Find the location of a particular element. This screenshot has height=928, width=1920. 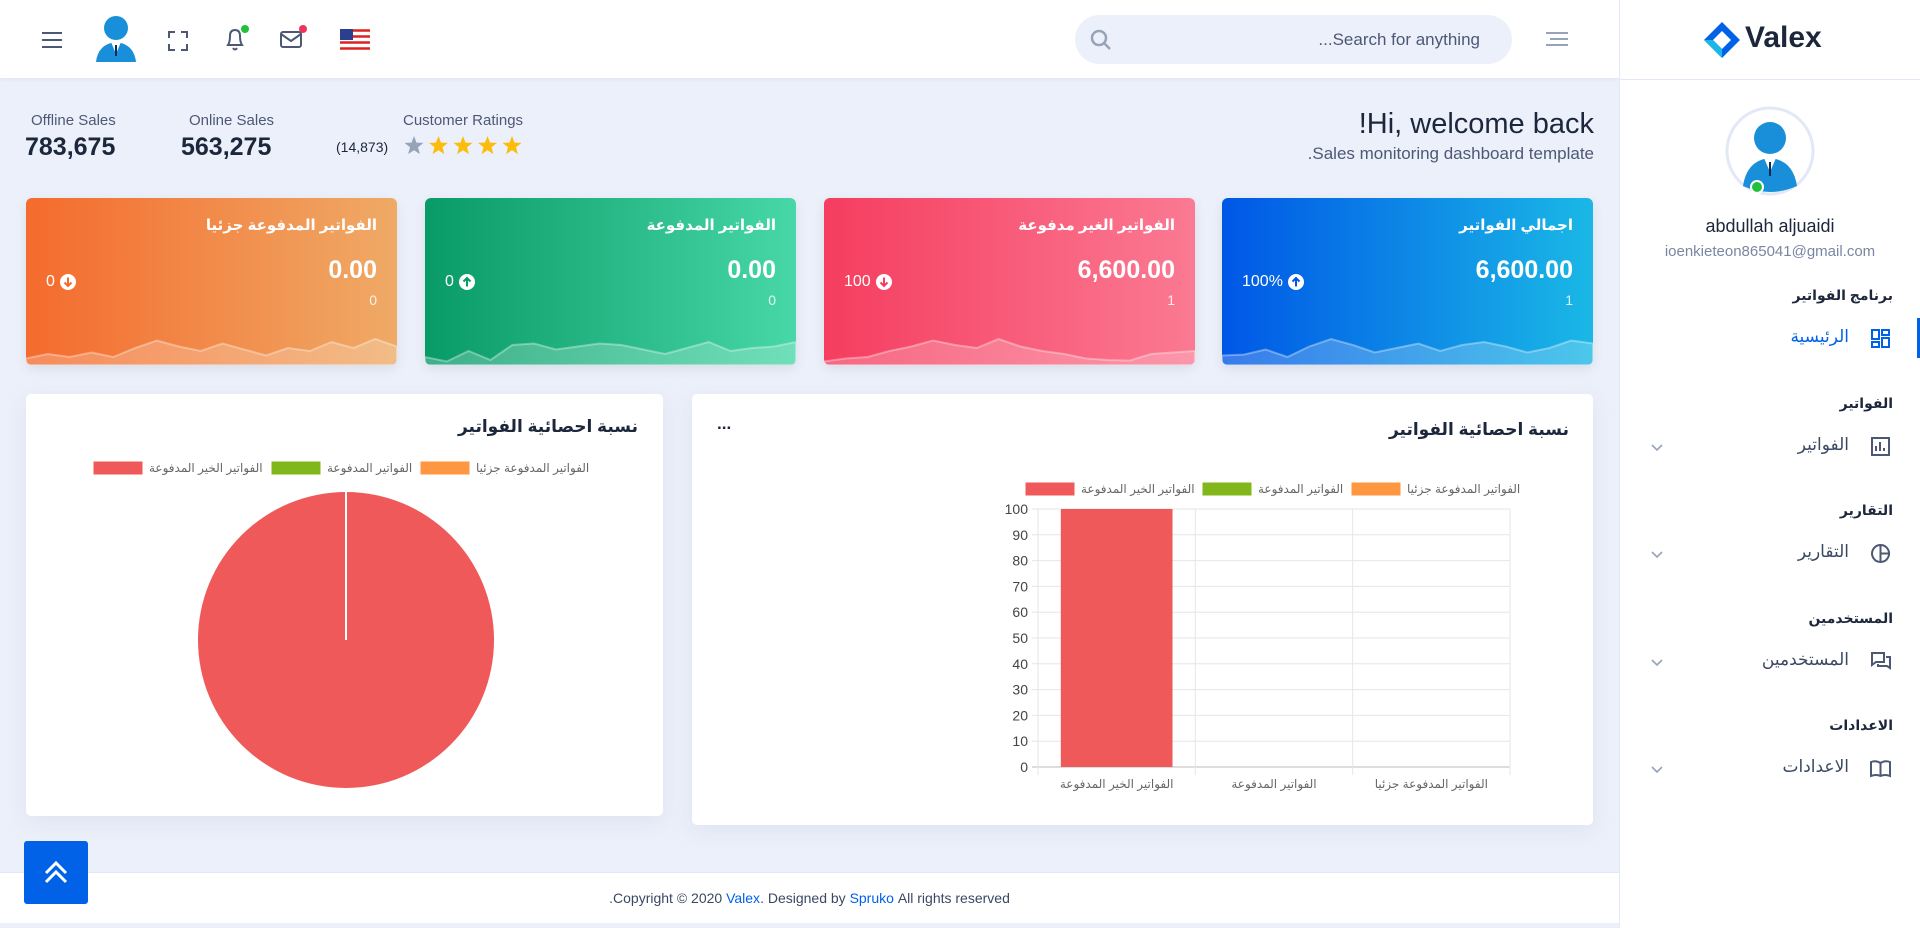

y-tick-label: 10 is located at coordinates (1020, 741).